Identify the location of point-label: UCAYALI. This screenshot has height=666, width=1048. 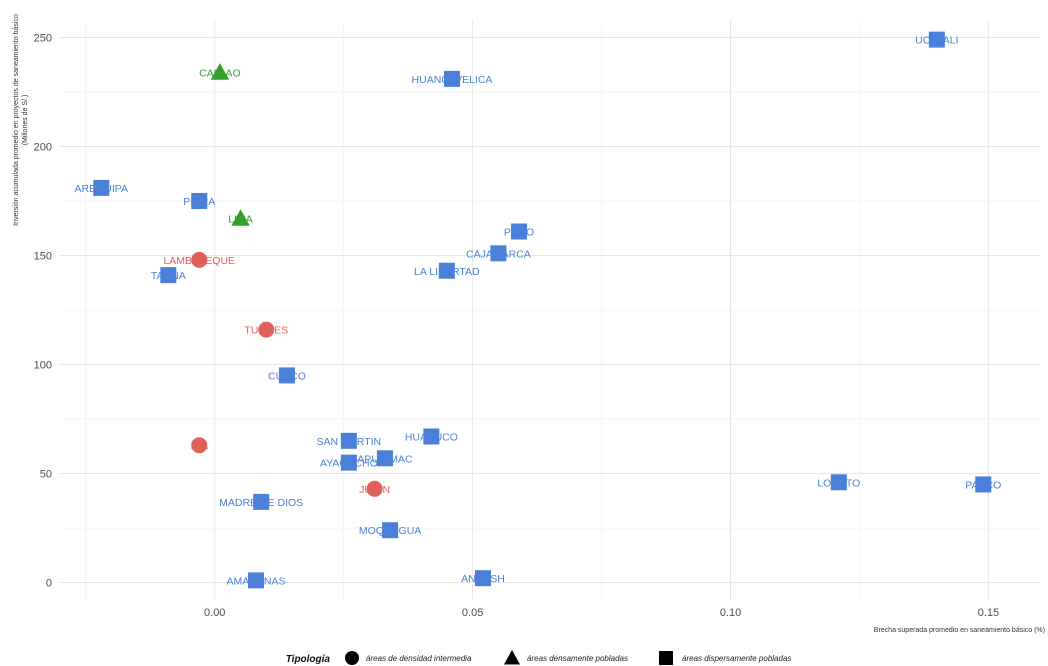
(936, 41).